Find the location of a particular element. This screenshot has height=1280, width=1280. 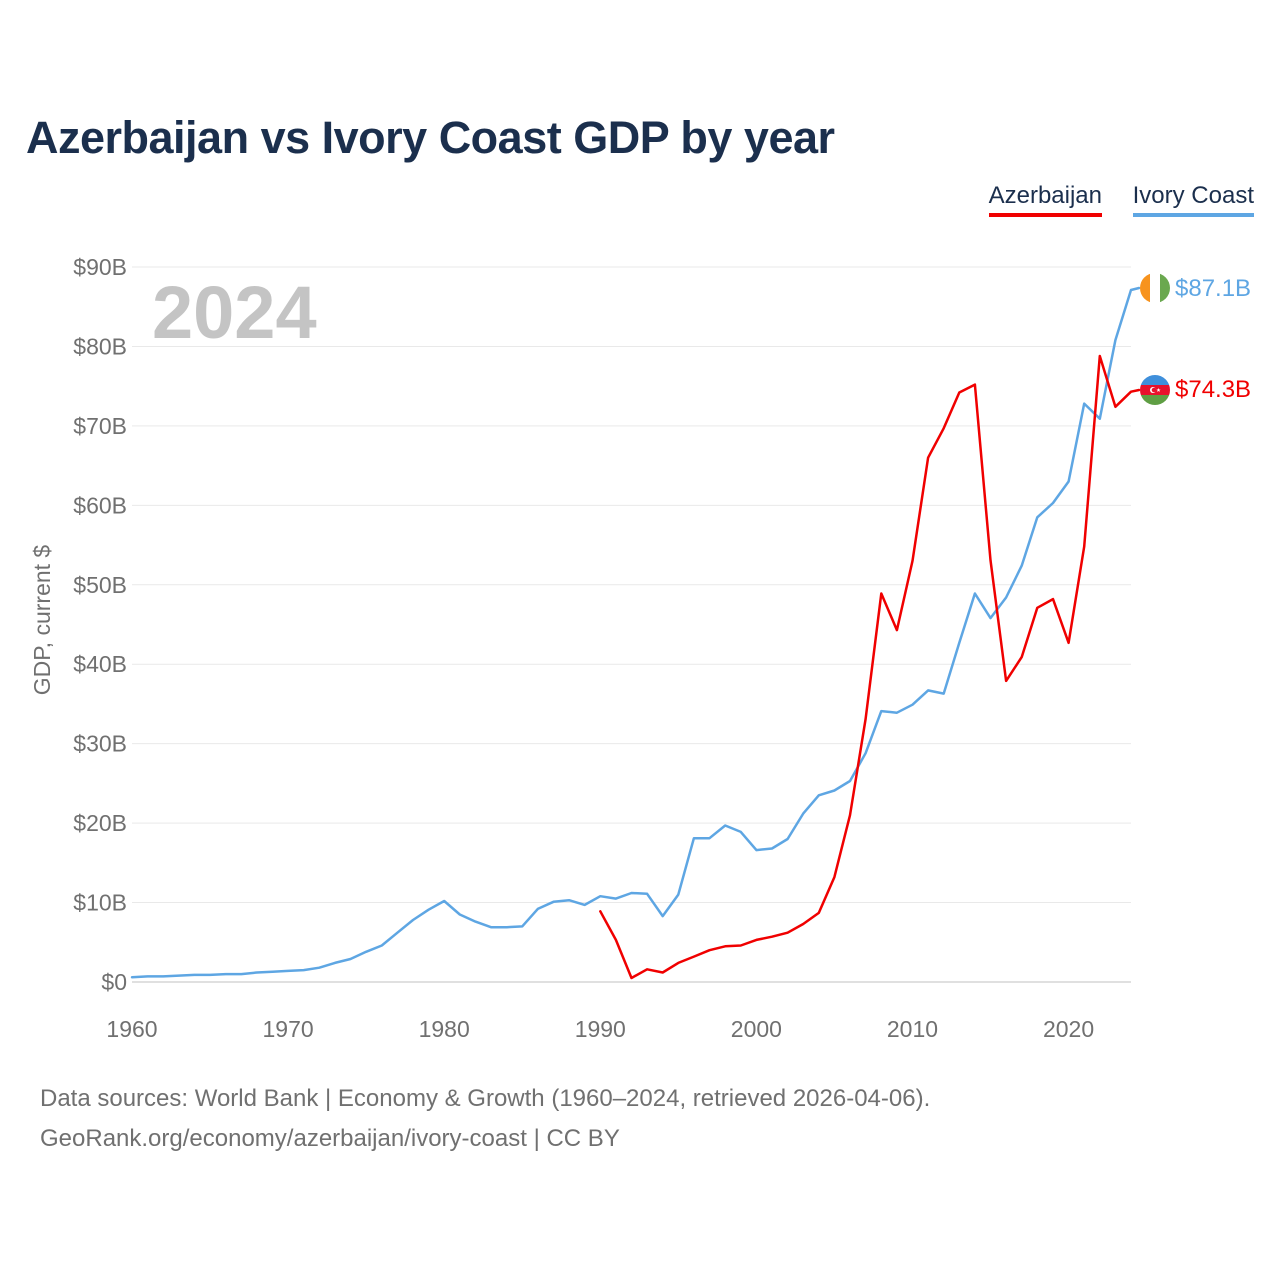

y-tick-label: $40B is located at coordinates (100, 664).